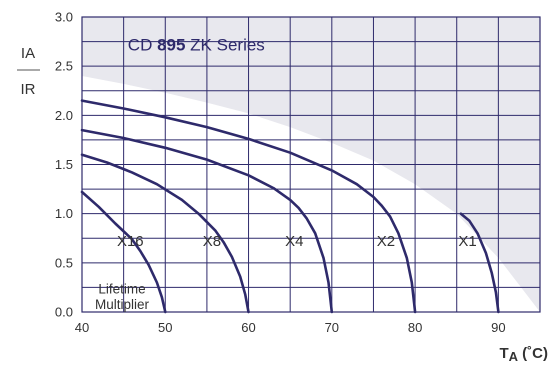 Image resolution: width=559 pixels, height=369 pixels. Describe the element at coordinates (64, 115) in the screenshot. I see `y-tick-label: 2.0` at that location.